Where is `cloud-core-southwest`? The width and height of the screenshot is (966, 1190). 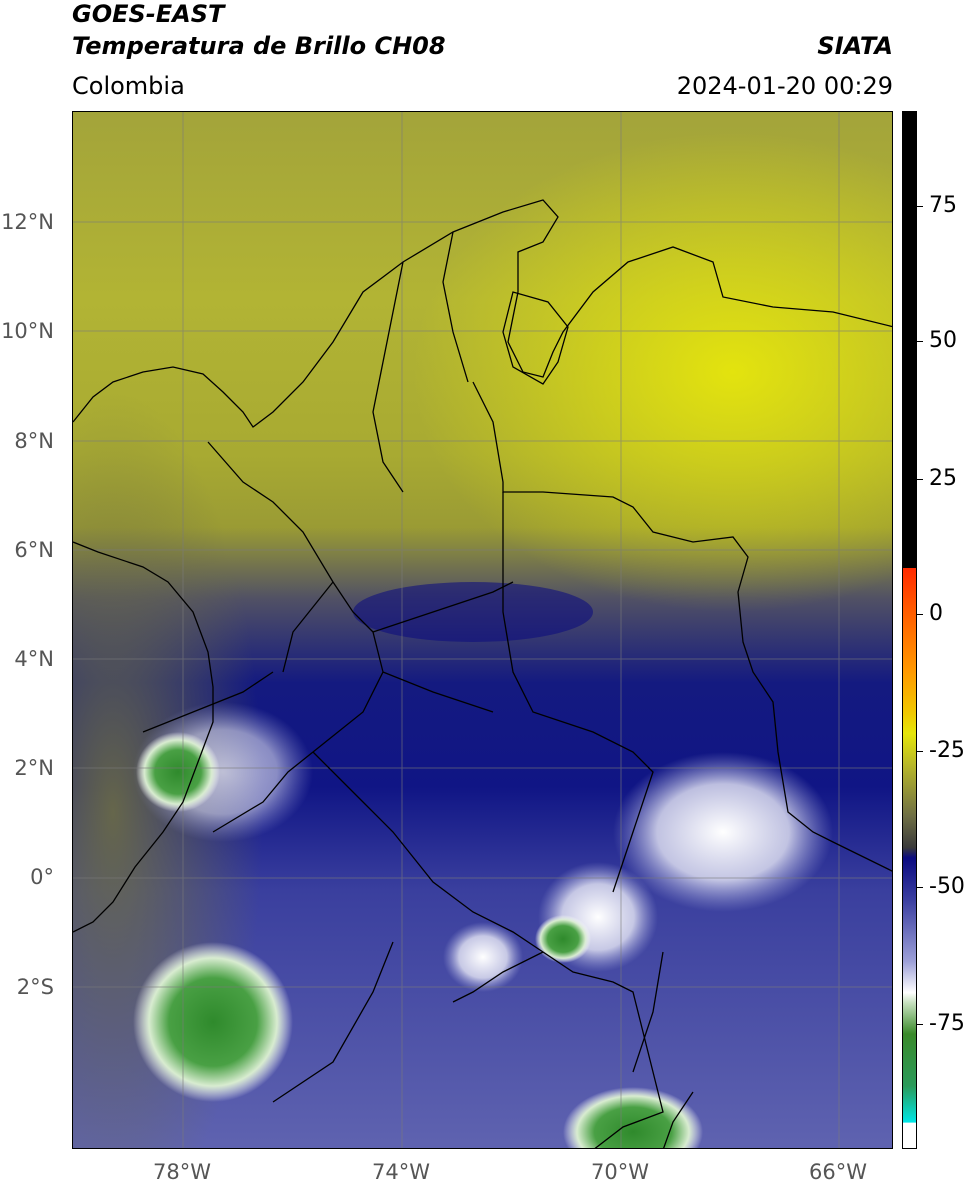 cloud-core-southwest is located at coordinates (213, 1022).